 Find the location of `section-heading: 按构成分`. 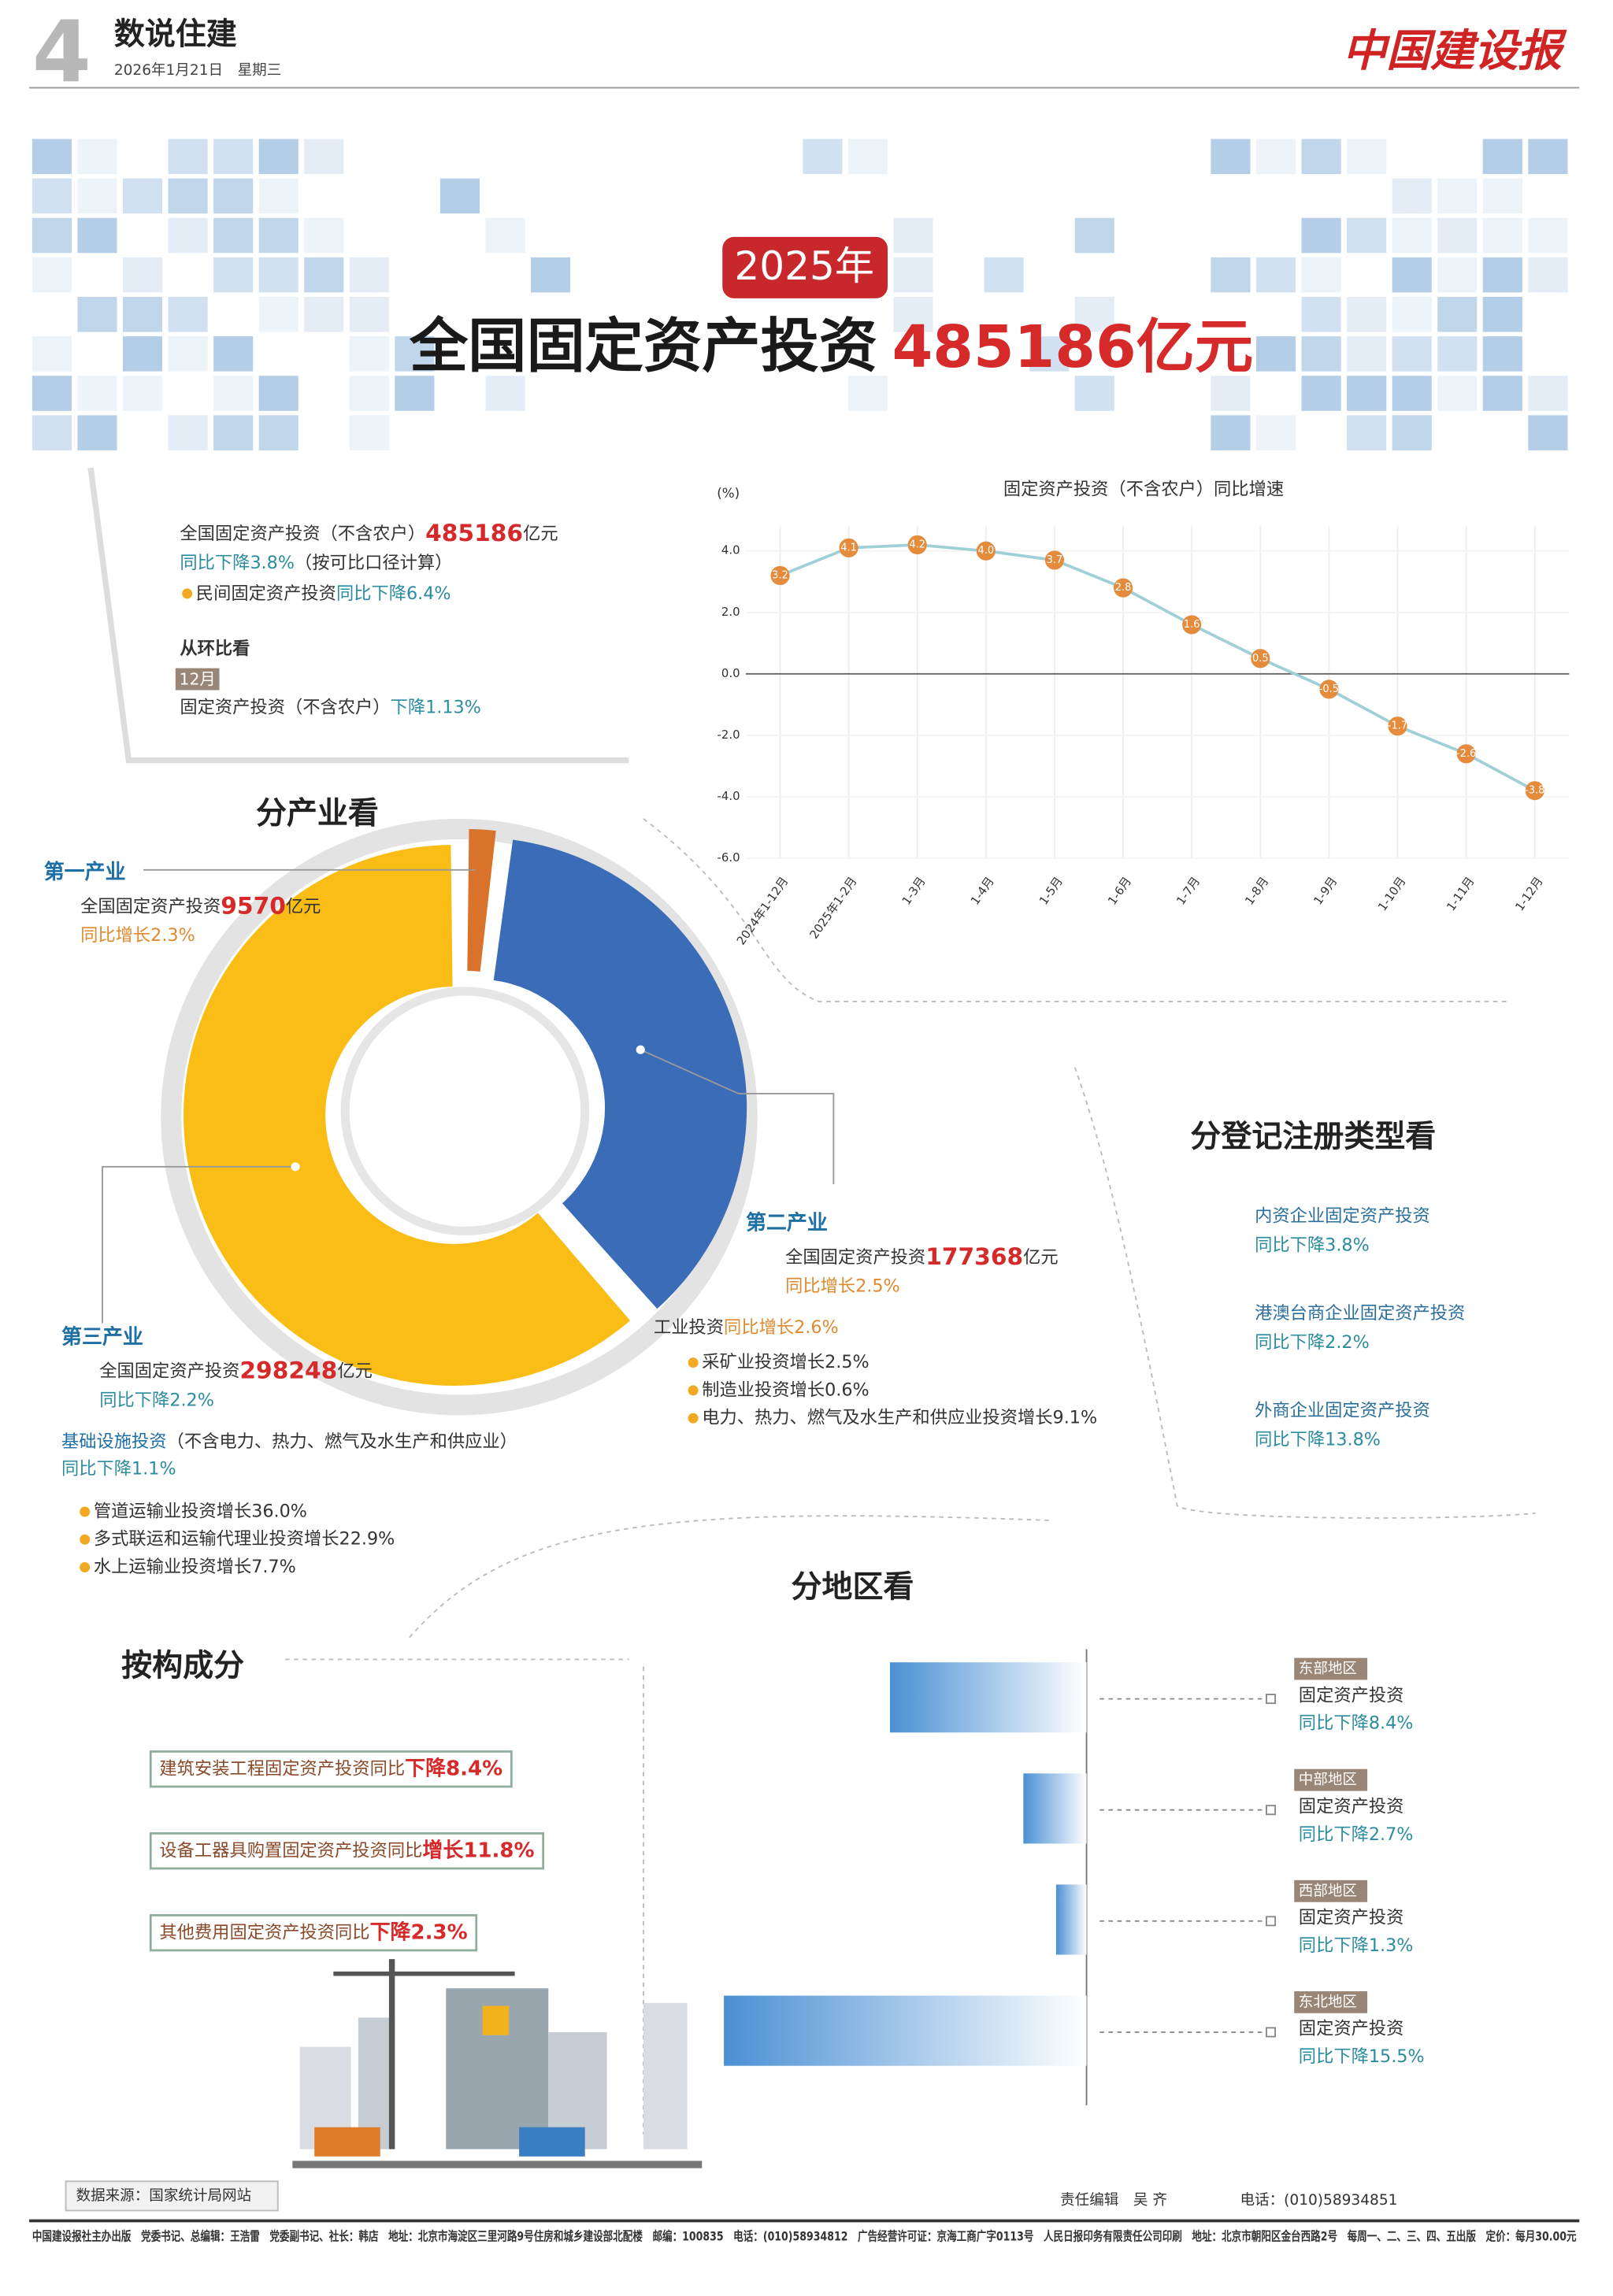

section-heading: 按构成分 is located at coordinates (182, 1666).